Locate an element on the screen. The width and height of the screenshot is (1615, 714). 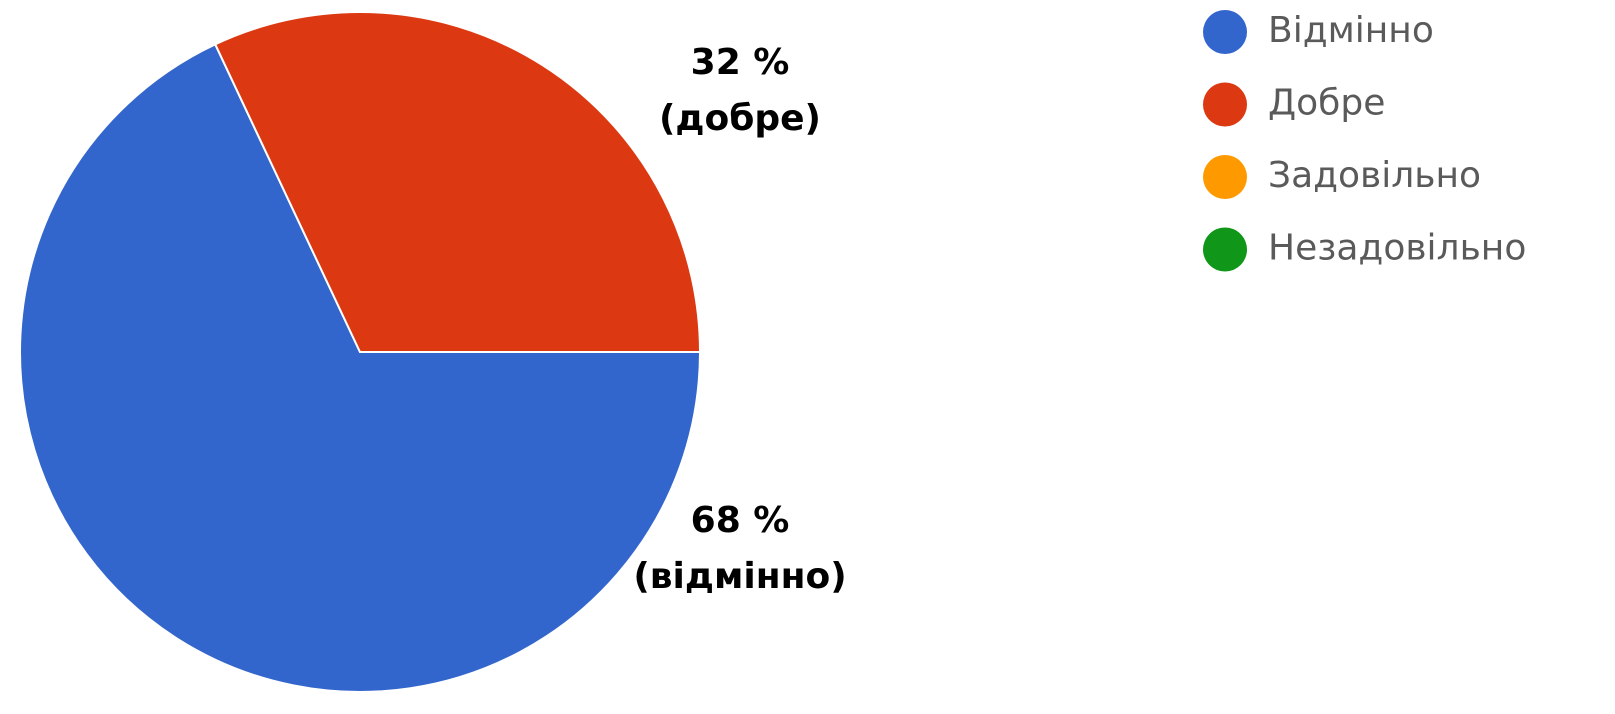
legend-label: Задовільно is located at coordinates (1374, 175).